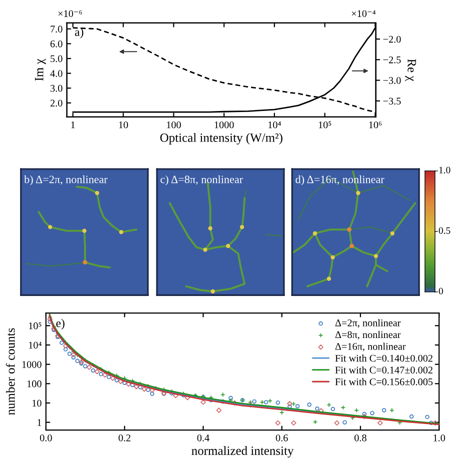 This screenshot has width=455, height=467. I want to click on text: b) Δ=2π, nonlinear, so click(66, 180).